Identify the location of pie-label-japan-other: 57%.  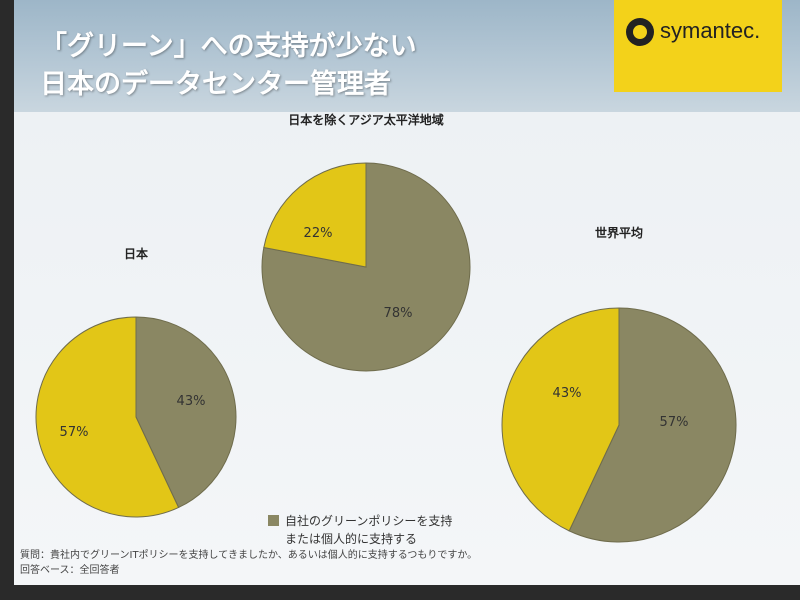
(74, 432).